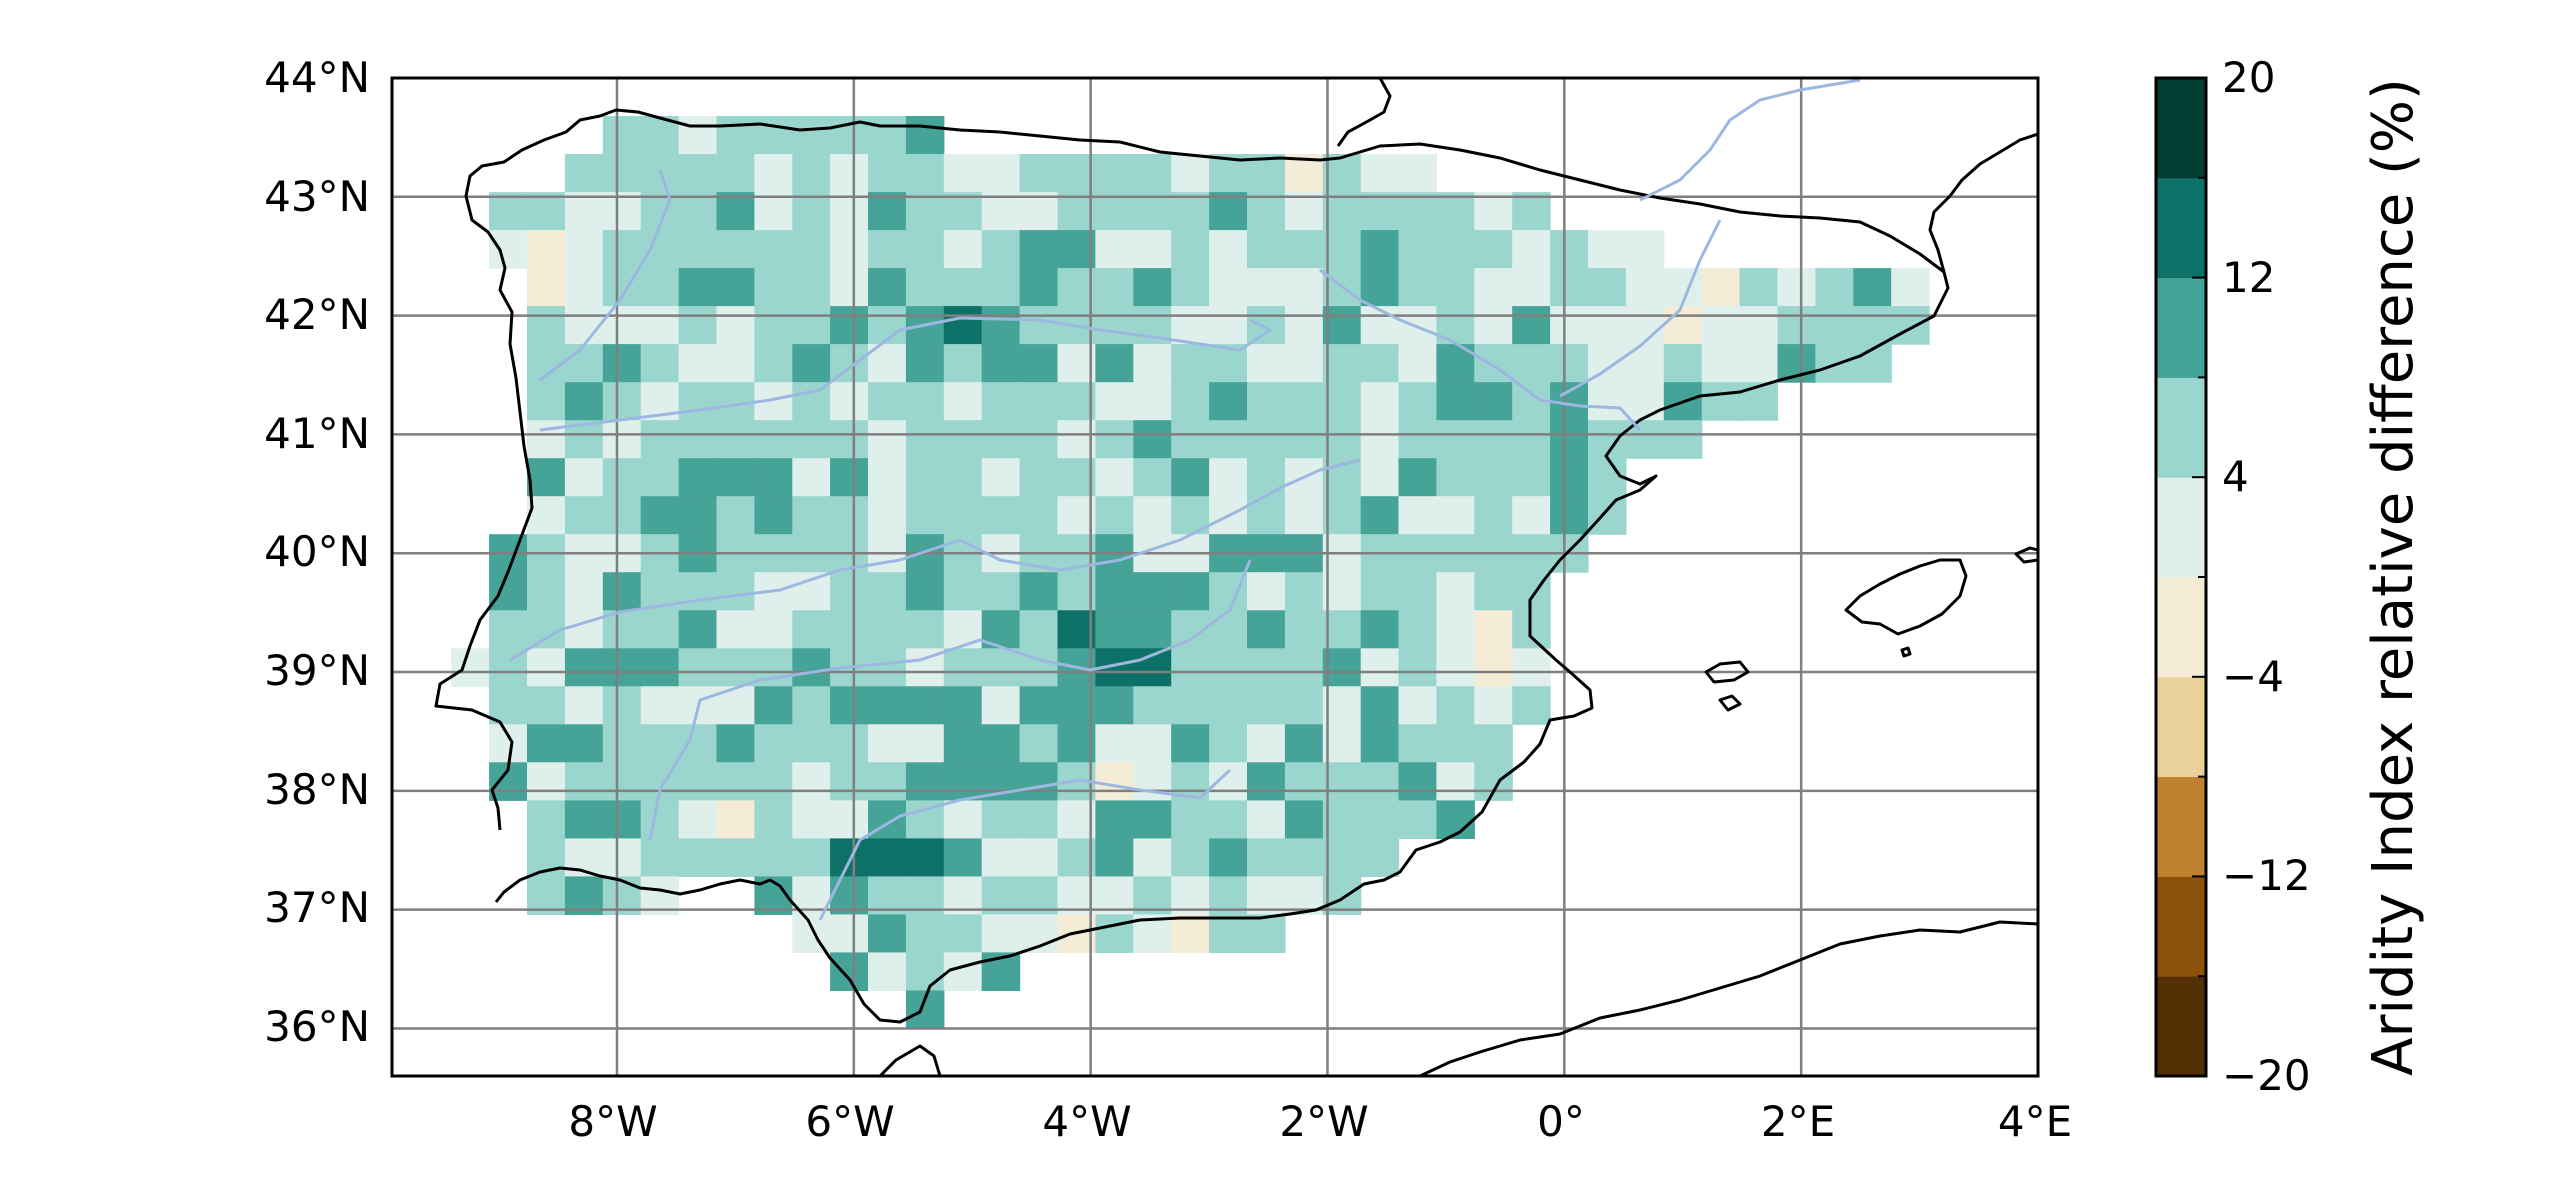 Image resolution: width=2550 pixels, height=1200 pixels. I want to click on lon-label-2w: 2°W, so click(1323, 1121).